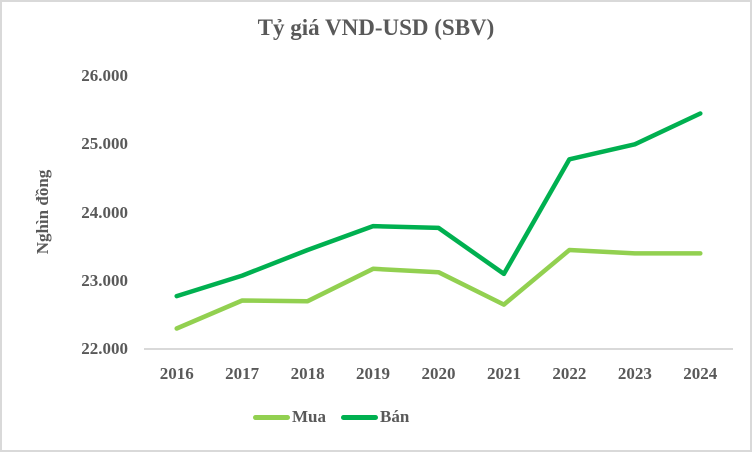 Image resolution: width=752 pixels, height=452 pixels. Describe the element at coordinates (176, 373) in the screenshot. I see `x-axis-label: 2016` at that location.